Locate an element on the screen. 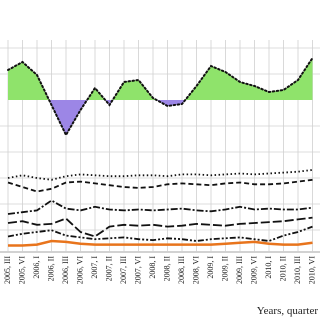 The width and height of the screenshot is (320, 320). x-tick-label: 2007, VI is located at coordinates (137, 270).